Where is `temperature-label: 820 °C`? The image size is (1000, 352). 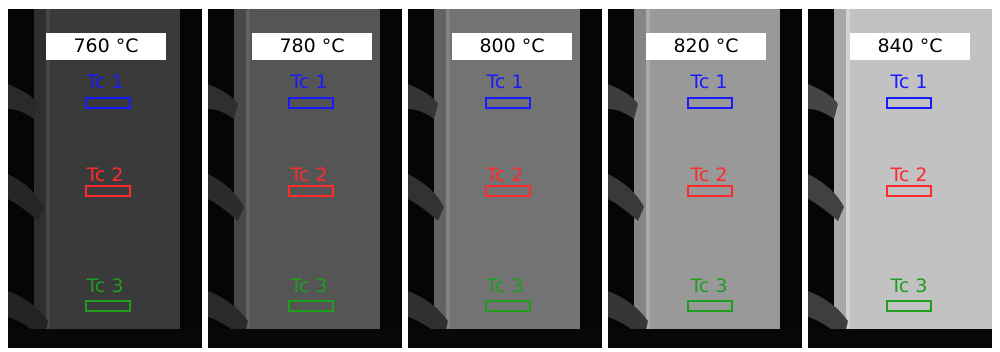
temperature-label: 820 °C is located at coordinates (706, 46).